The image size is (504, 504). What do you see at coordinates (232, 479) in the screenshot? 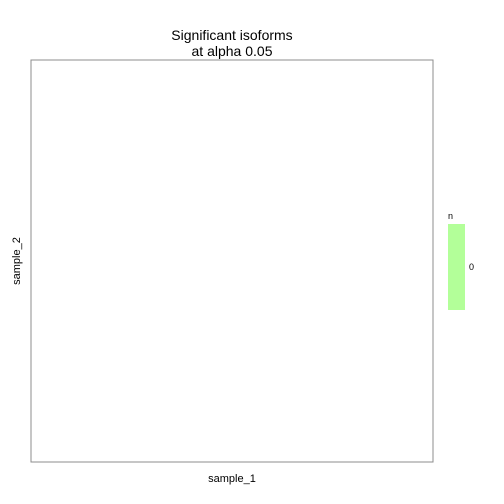
I see `x-axis-label: sample_1` at bounding box center [232, 479].